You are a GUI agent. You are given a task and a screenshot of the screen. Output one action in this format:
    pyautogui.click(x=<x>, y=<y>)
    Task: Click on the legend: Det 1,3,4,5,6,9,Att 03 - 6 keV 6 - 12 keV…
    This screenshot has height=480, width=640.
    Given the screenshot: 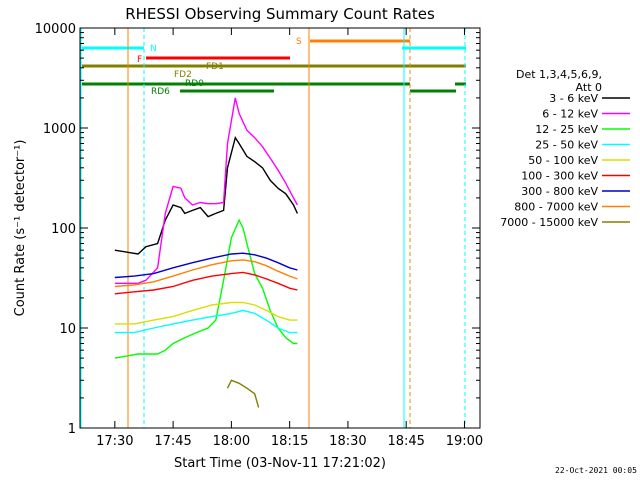 What is the action you would take?
    pyautogui.click(x=565, y=148)
    